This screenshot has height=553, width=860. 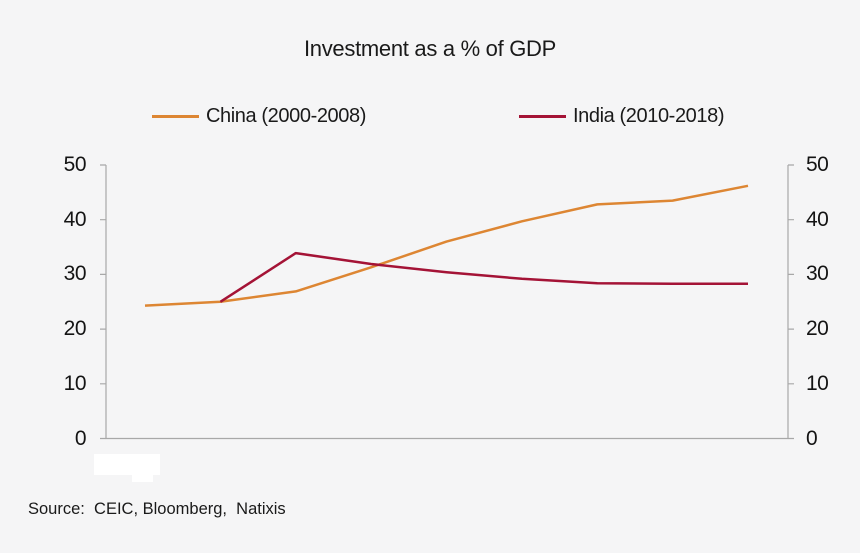 What do you see at coordinates (817, 274) in the screenshot?
I see `y-axis-label-right-30: 30` at bounding box center [817, 274].